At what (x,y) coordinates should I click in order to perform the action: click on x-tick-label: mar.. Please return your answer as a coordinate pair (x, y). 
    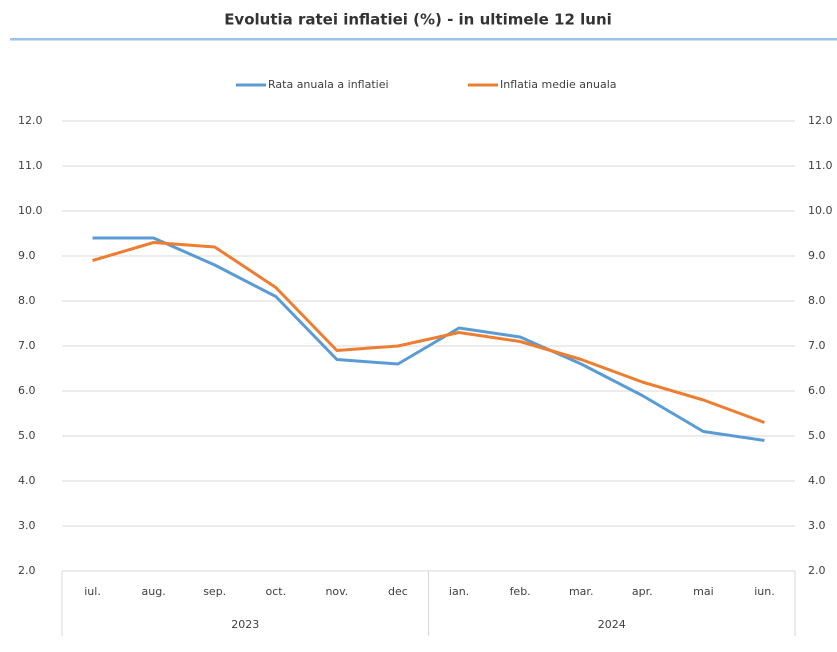
    Looking at the image, I should click on (581, 591).